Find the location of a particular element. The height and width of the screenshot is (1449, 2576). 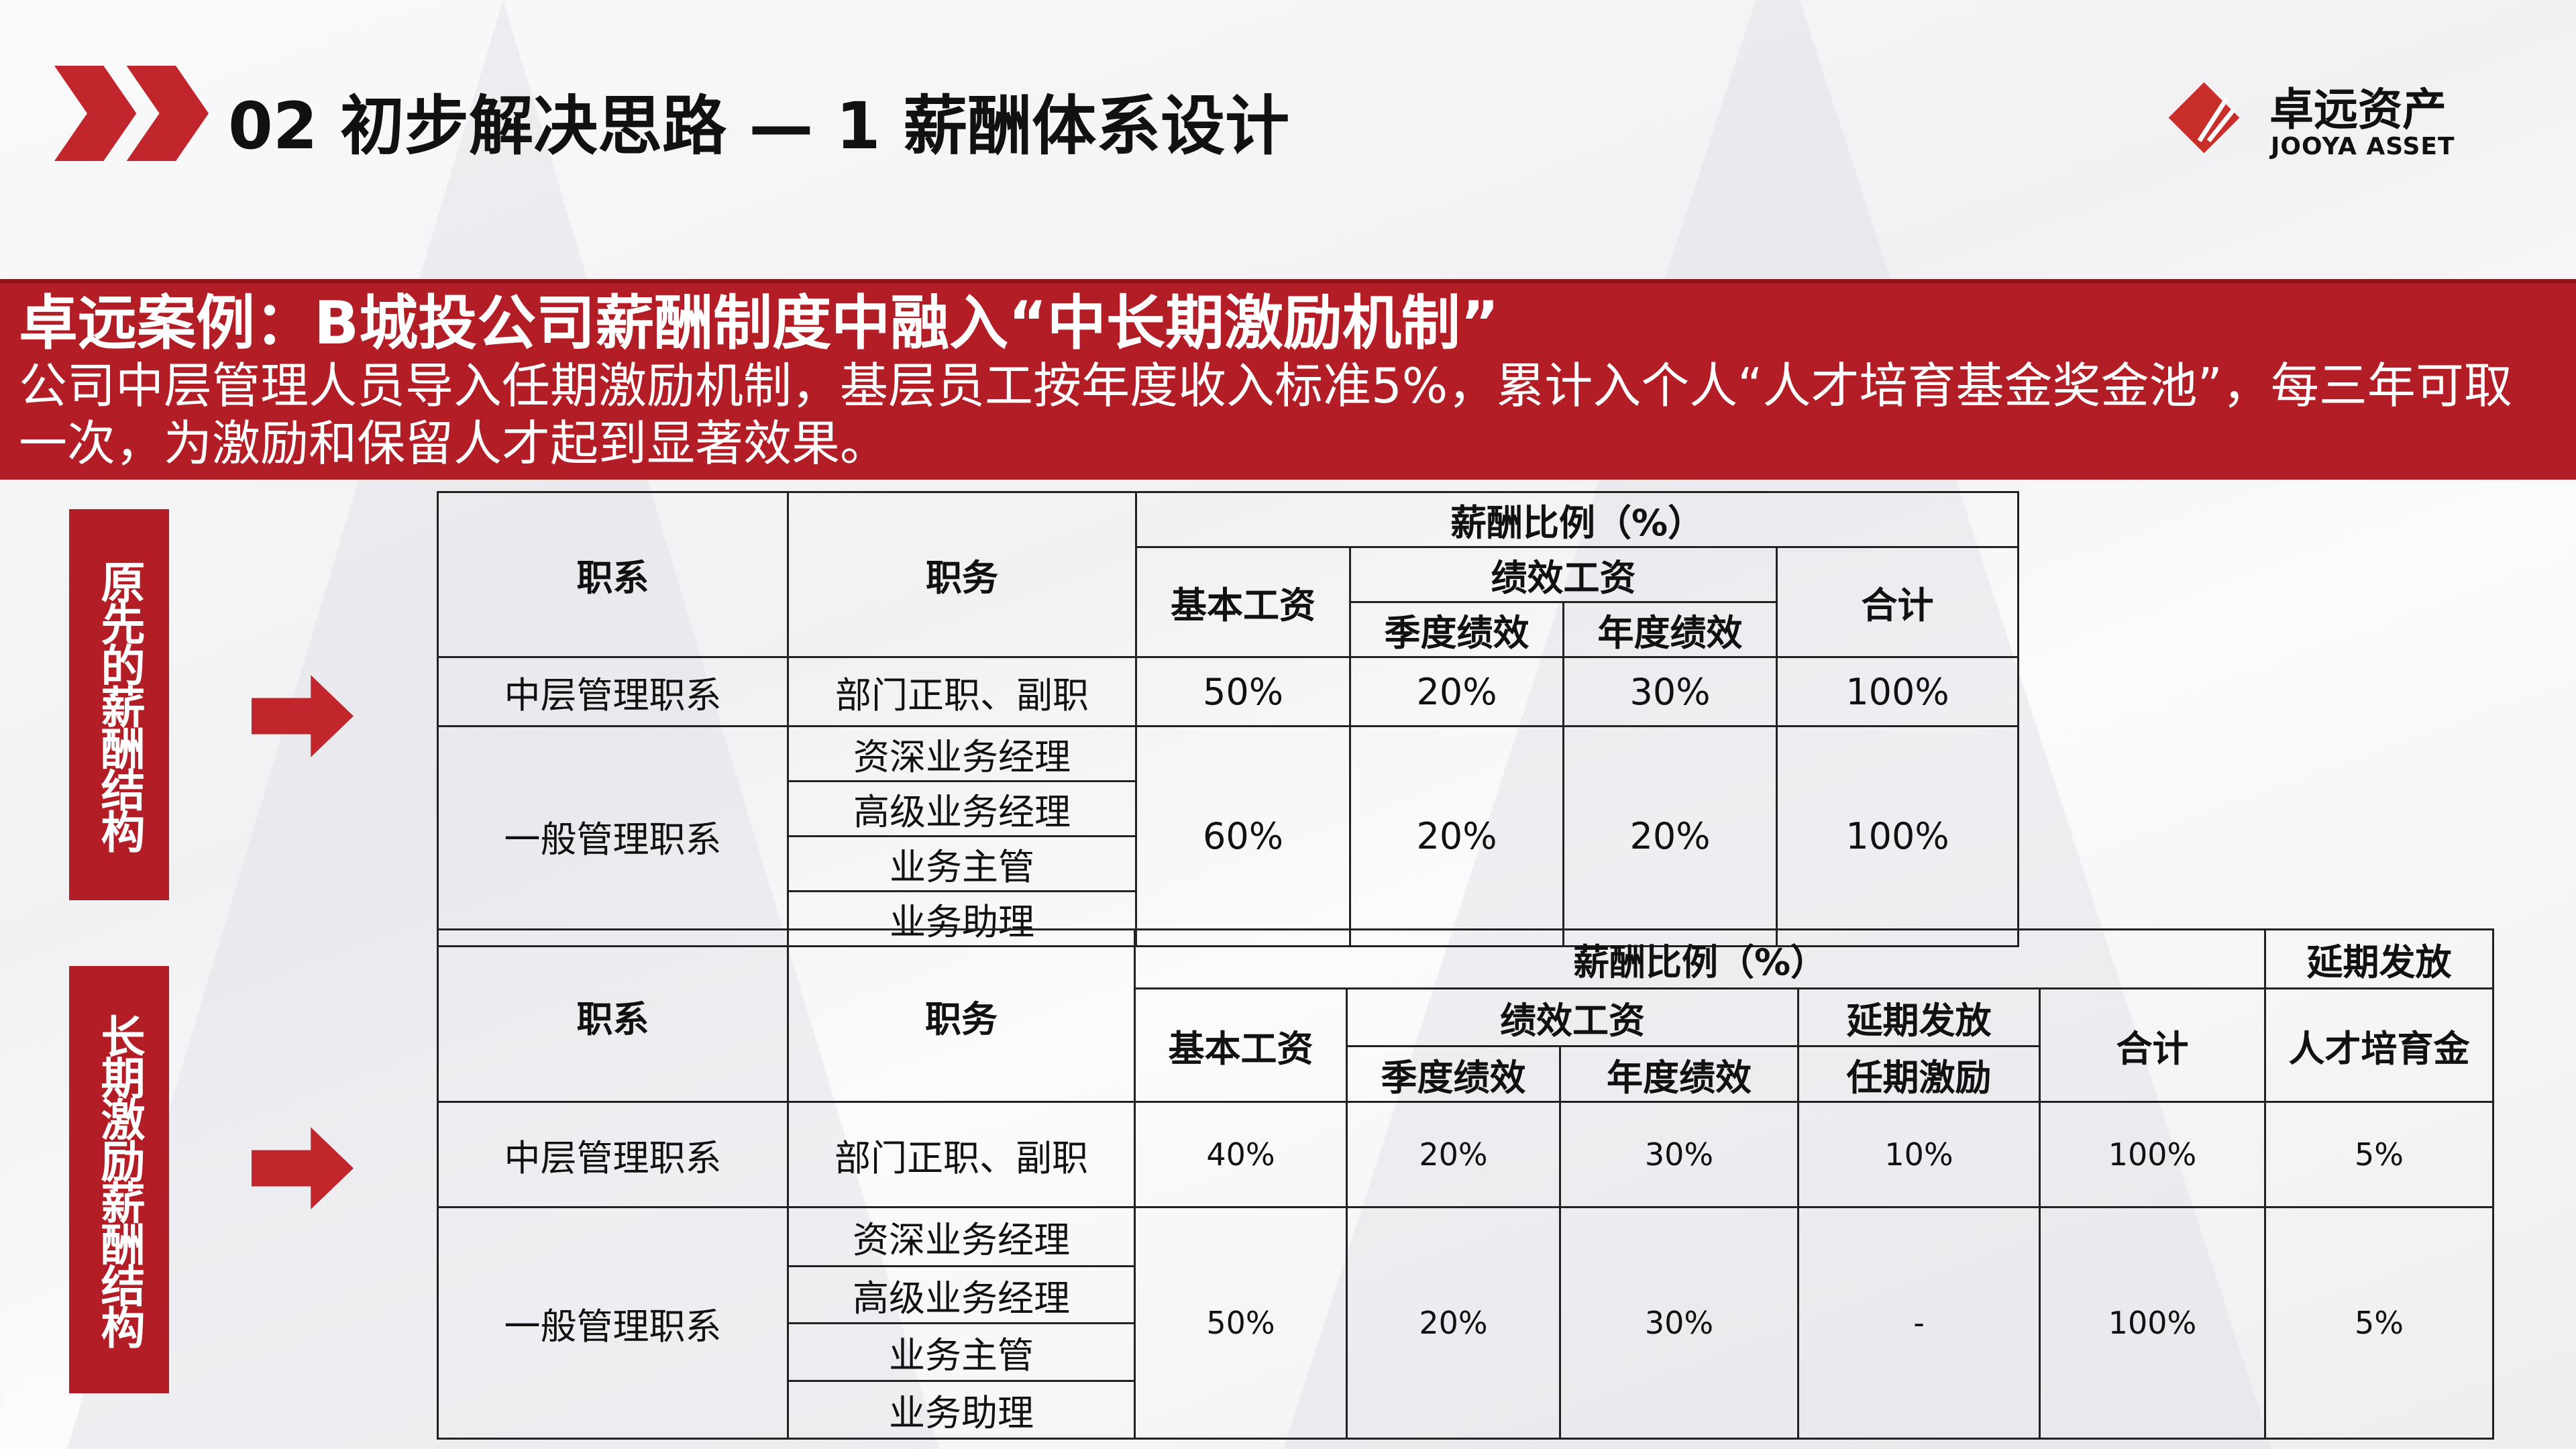

table-row: 一般管理职系 资深业务经理 50% 20% 30% - 100% 5% is located at coordinates (1466, 1323).